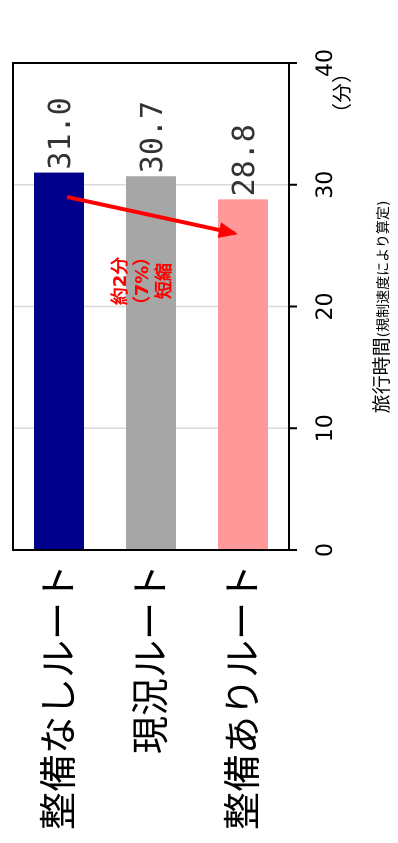 The height and width of the screenshot is (843, 398). What do you see at coordinates (325, 428) in the screenshot?
I see `tick-label: 10` at bounding box center [325, 428].